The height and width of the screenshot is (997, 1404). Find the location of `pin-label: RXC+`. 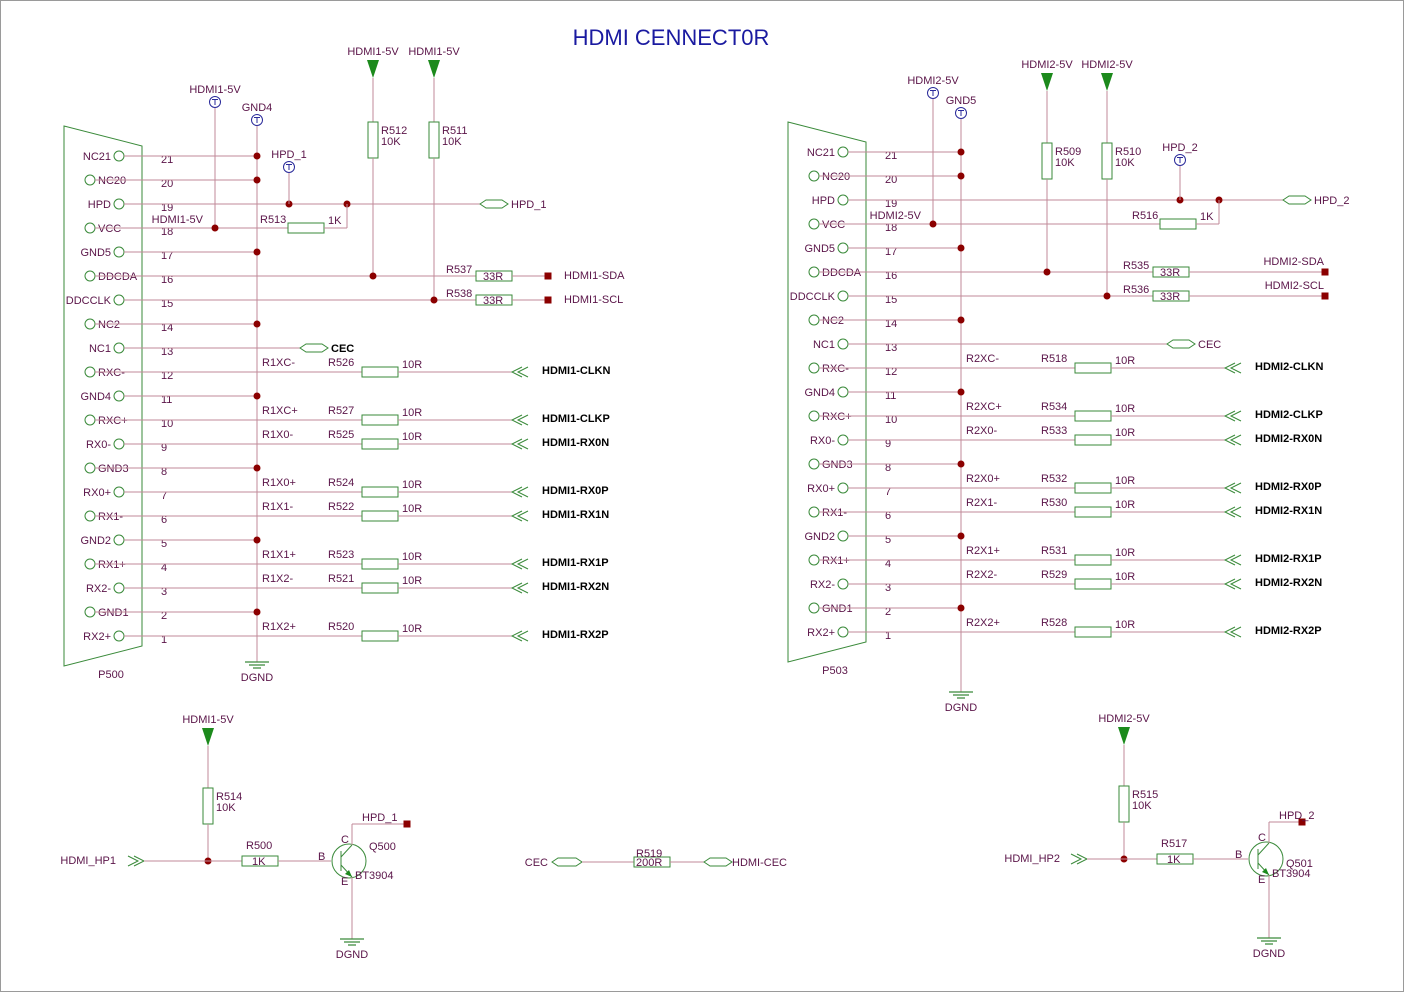

pin-label: RXC+ is located at coordinates (113, 421).